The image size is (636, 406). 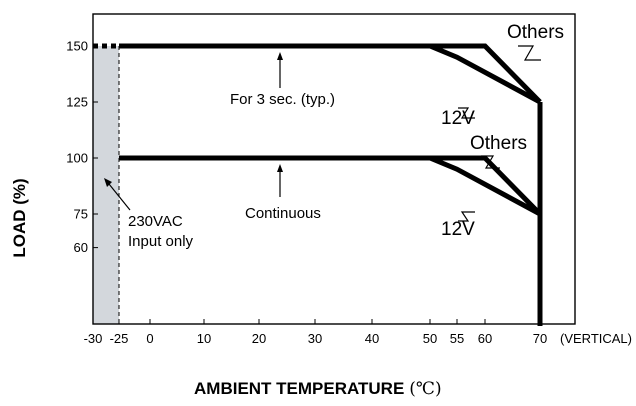 What do you see at coordinates (77, 46) in the screenshot?
I see `y-tick-label: 150` at bounding box center [77, 46].